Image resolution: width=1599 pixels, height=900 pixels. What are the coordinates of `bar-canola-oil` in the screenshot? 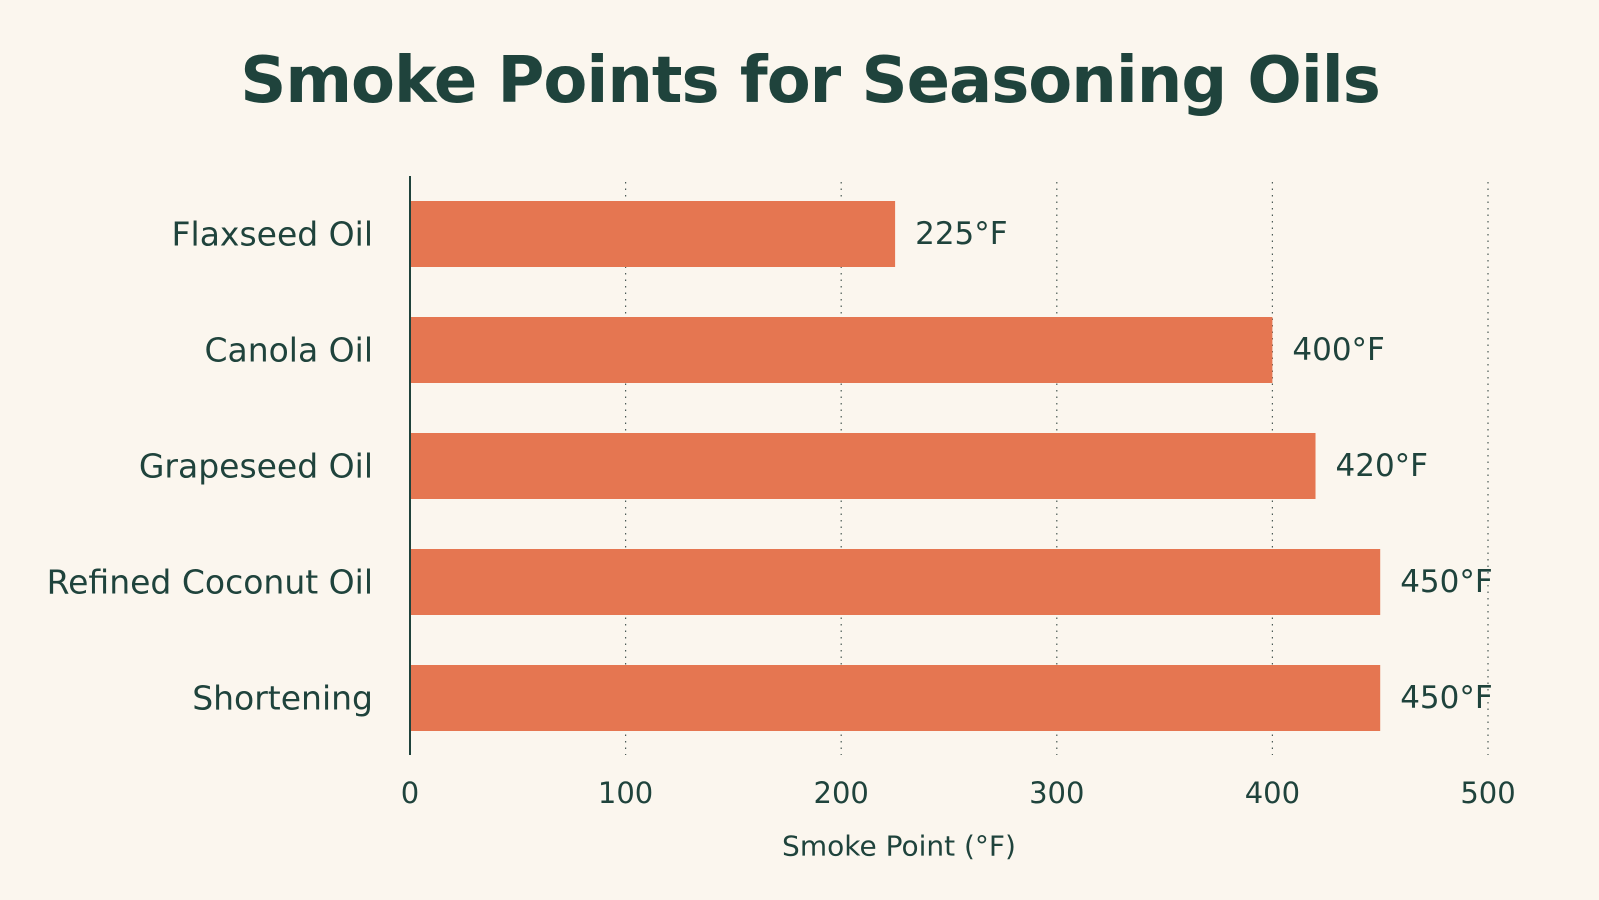 It's located at (841, 350).